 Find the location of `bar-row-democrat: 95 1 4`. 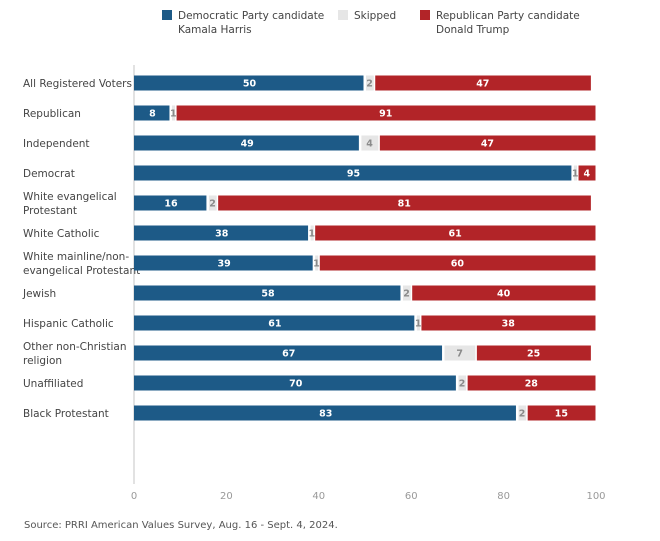

bar-row-democrat: 95 1 4 is located at coordinates (365, 173).